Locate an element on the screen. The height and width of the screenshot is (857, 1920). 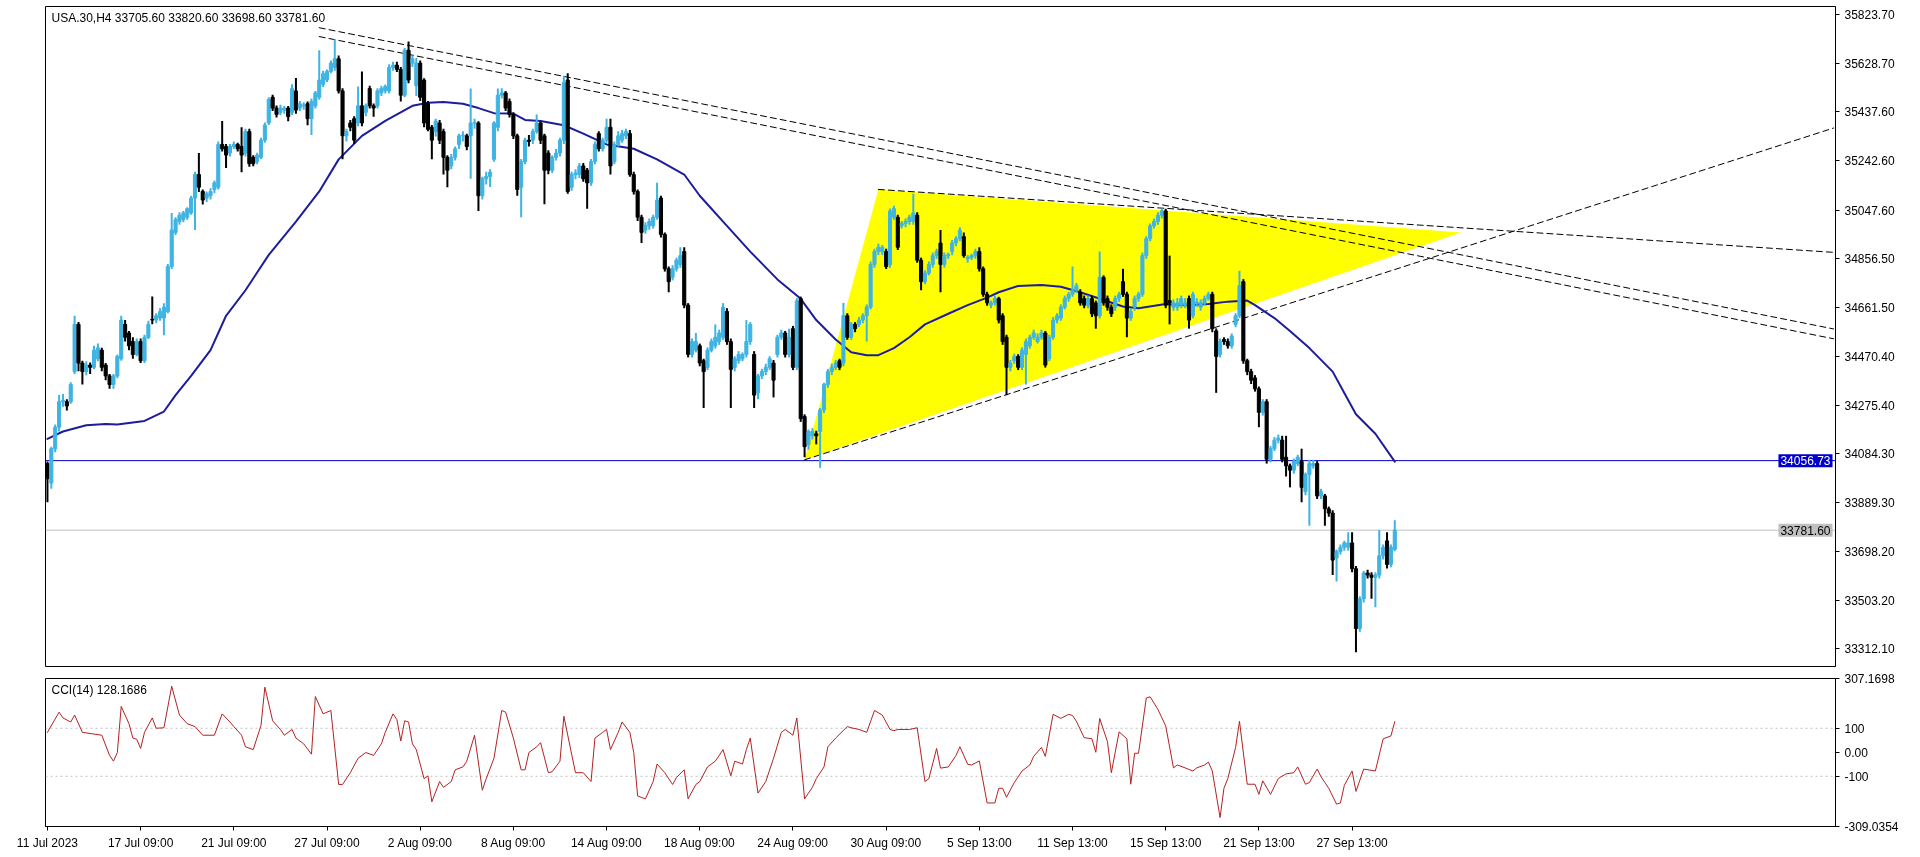
y-tick-label: 35628.70 is located at coordinates (1869, 63).